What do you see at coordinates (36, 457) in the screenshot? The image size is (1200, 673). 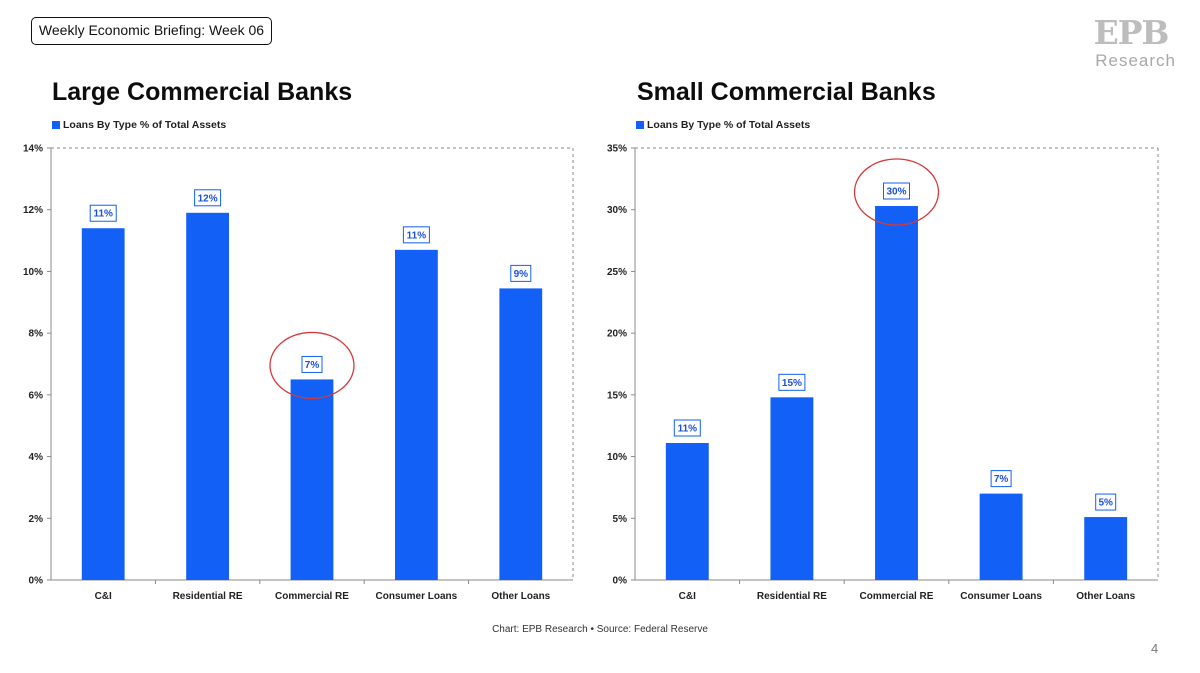 I see `y-tick-label-large: 4%` at bounding box center [36, 457].